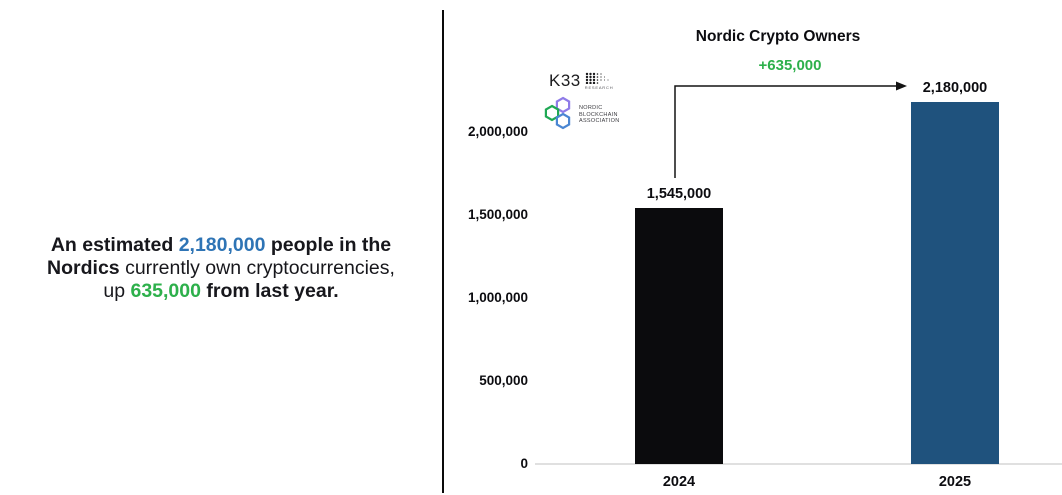  I want to click on quote-line-1: An estimated 2,180,000 people in the, so click(221, 245).